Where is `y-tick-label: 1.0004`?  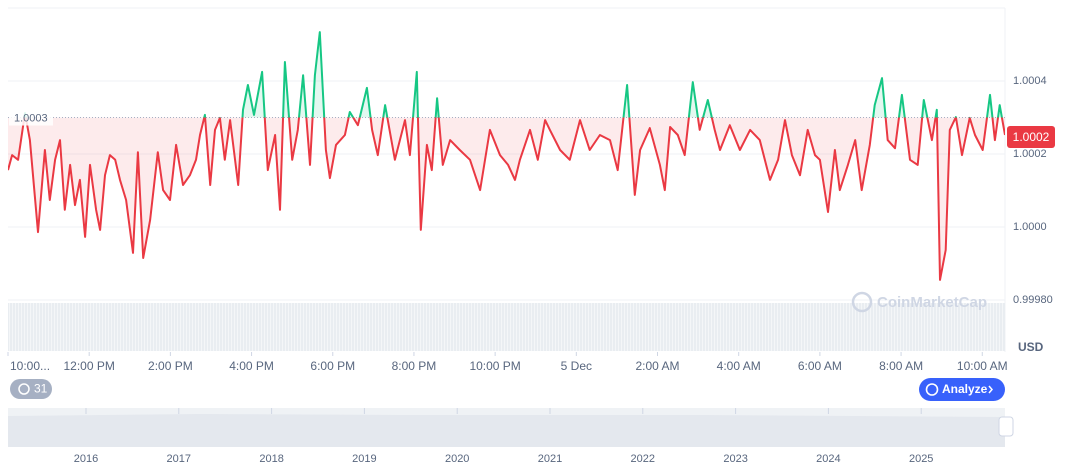 y-tick-label: 1.0004 is located at coordinates (1030, 81).